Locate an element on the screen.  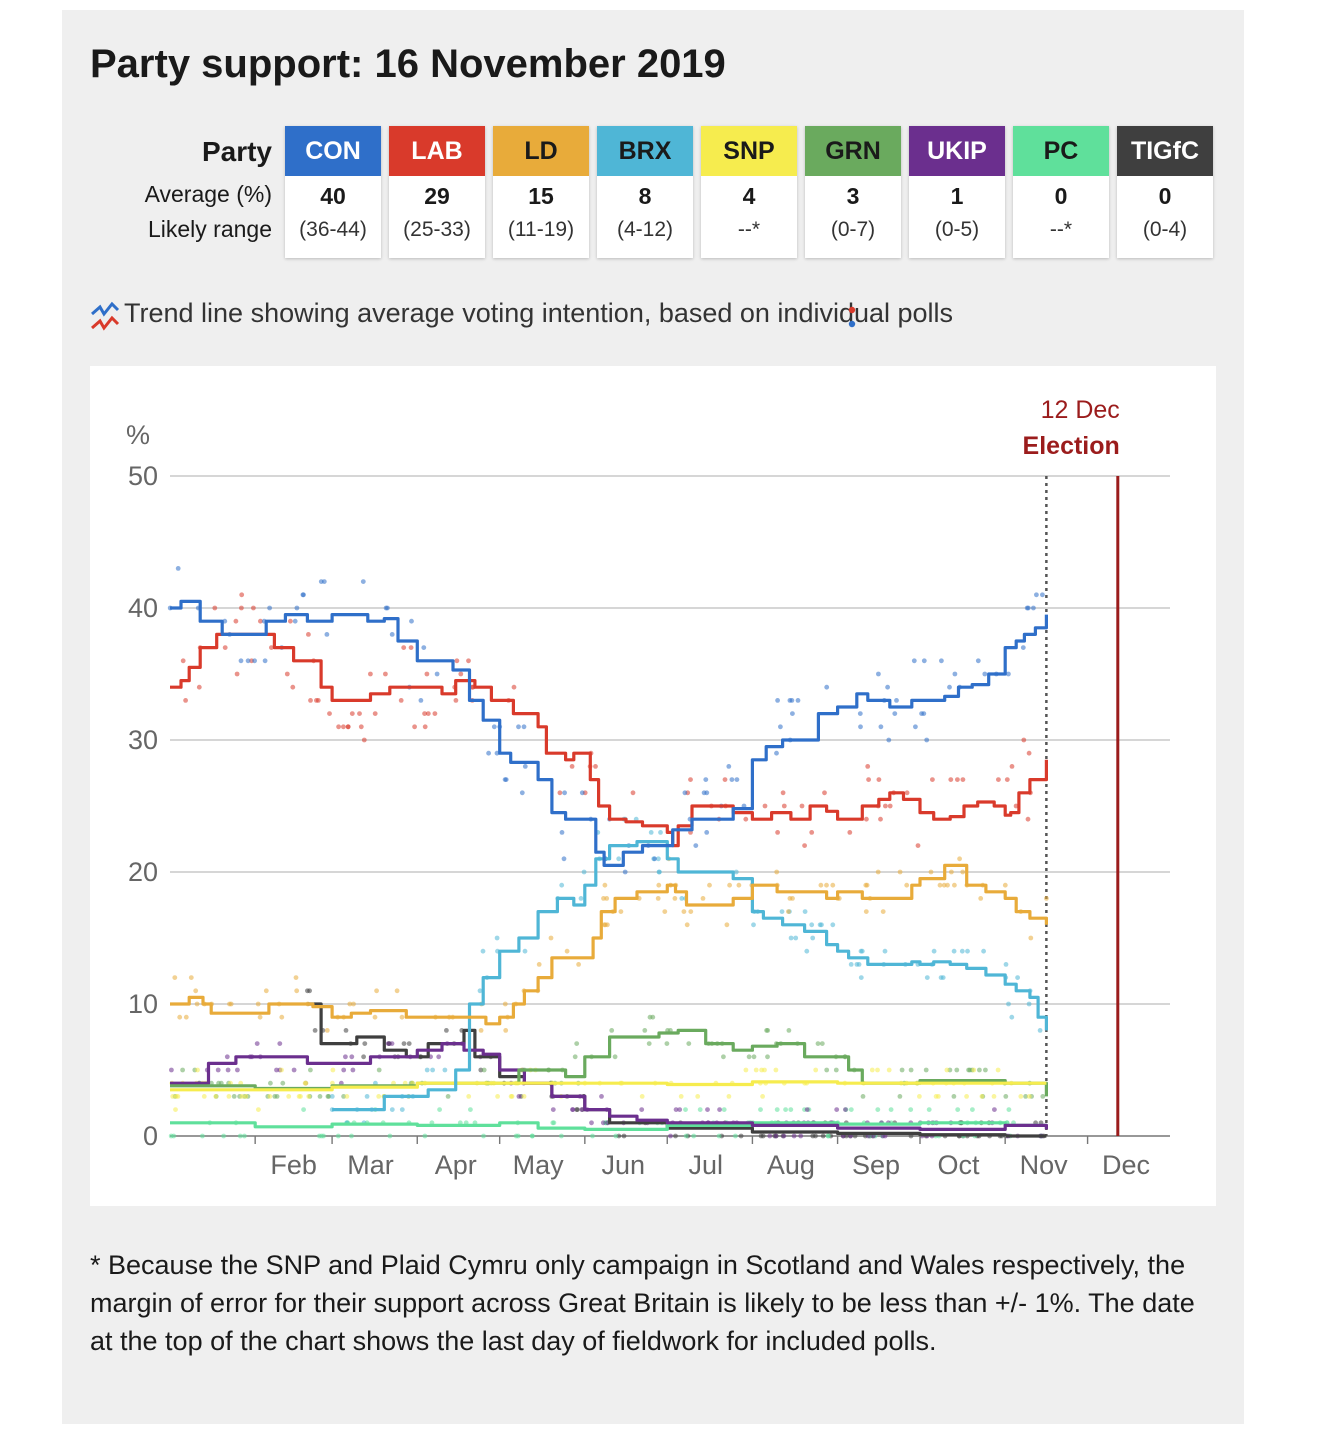
y-axis-label: % is located at coordinates (138, 435).